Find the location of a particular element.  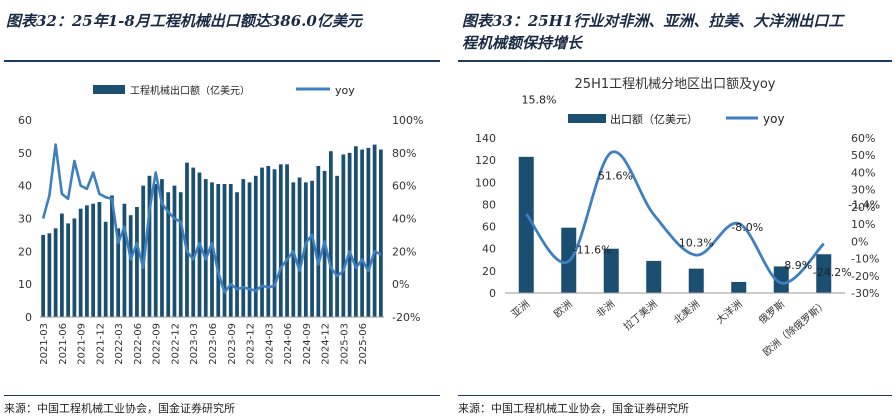

x-tick-label: 2023-03 is located at coordinates (194, 344).